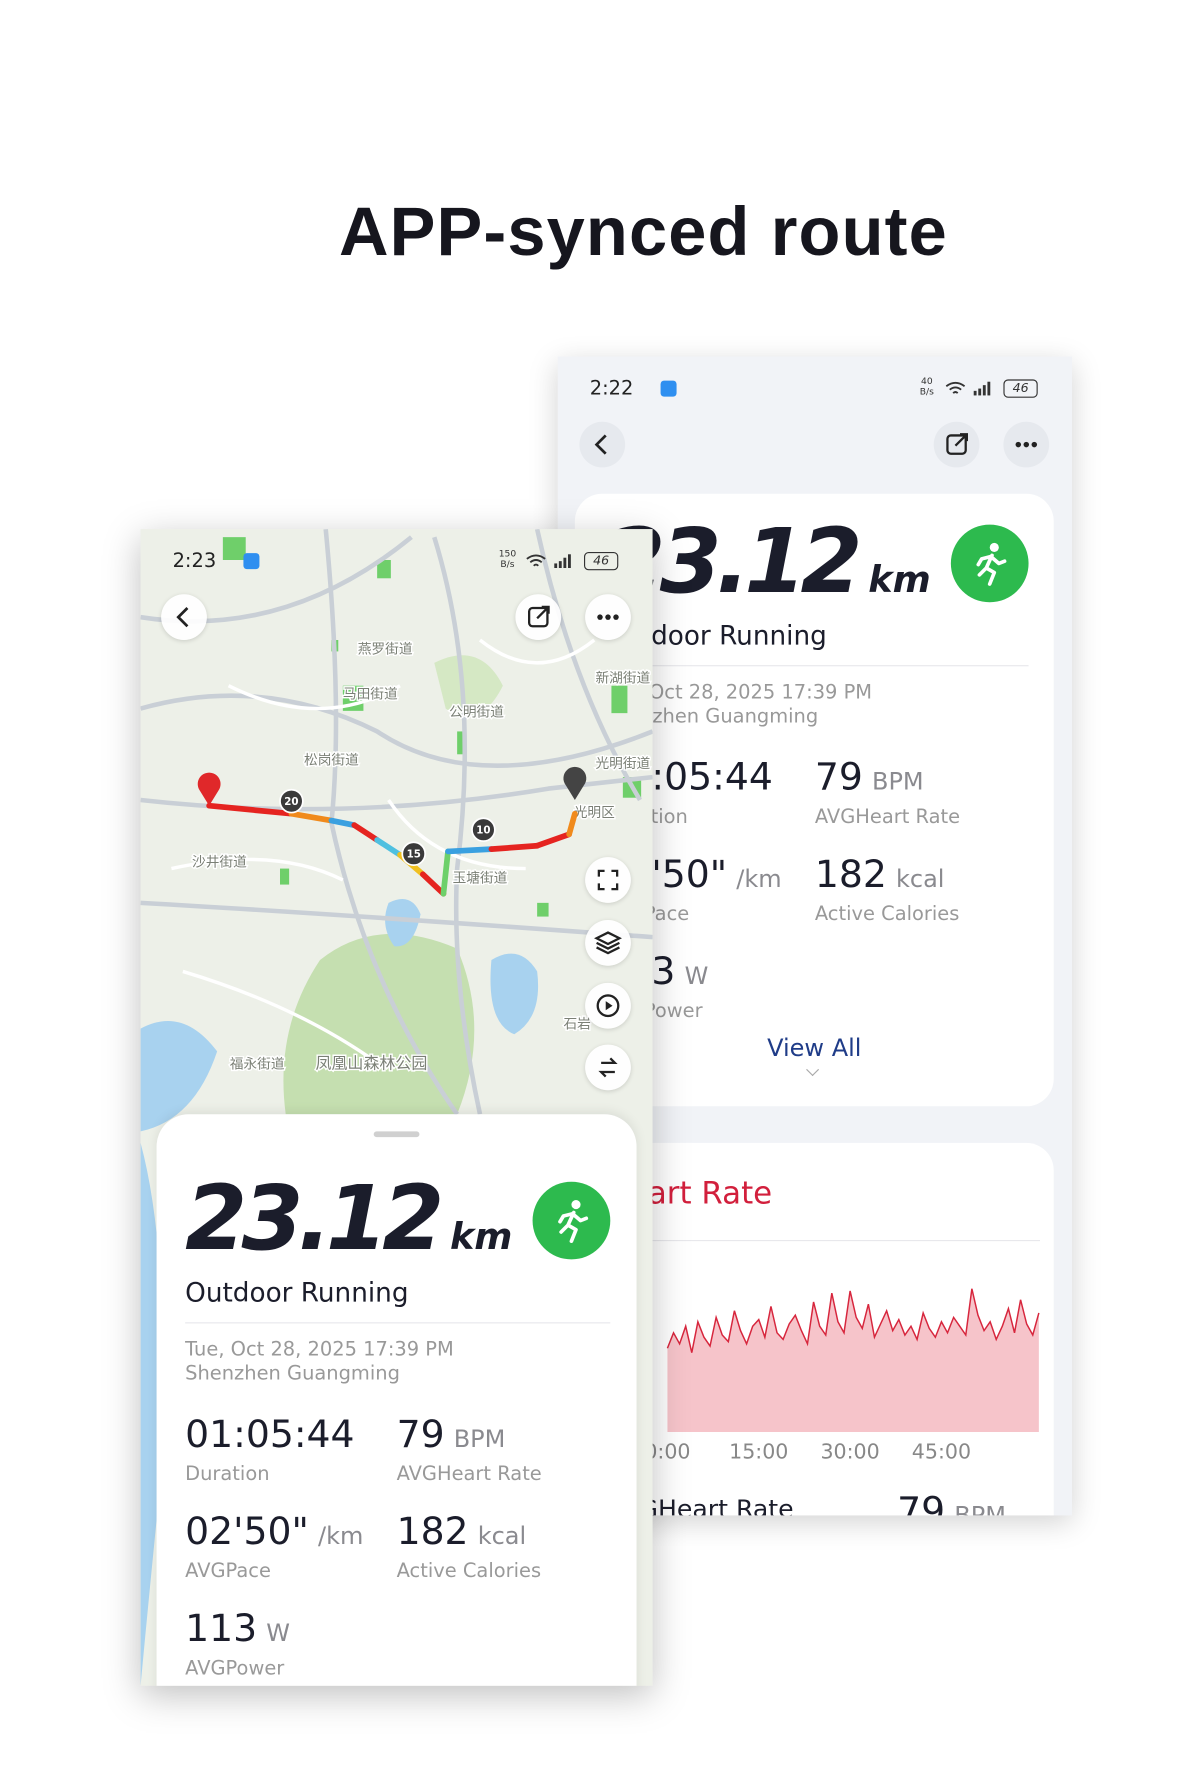 This screenshot has width=1200, height=1776. I want to click on stat-label: AVGHeart Rate, so click(887, 817).